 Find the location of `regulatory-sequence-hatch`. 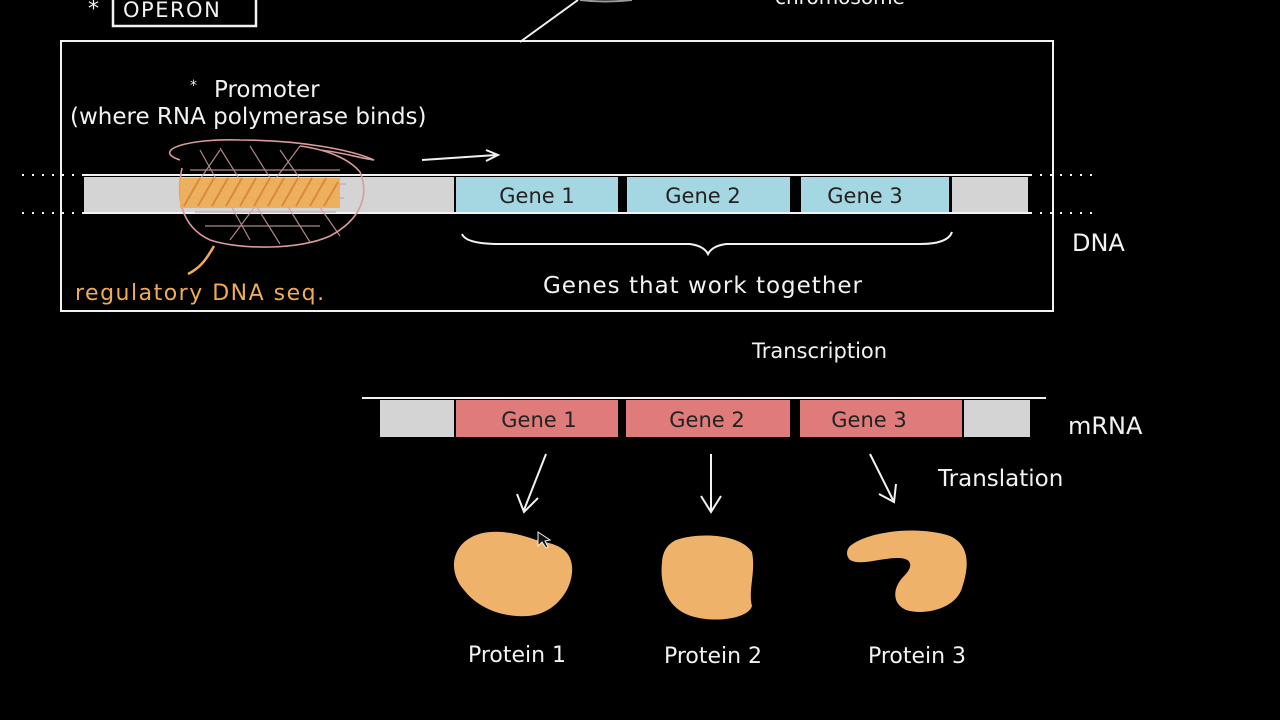

regulatory-sequence-hatch is located at coordinates (261, 192).